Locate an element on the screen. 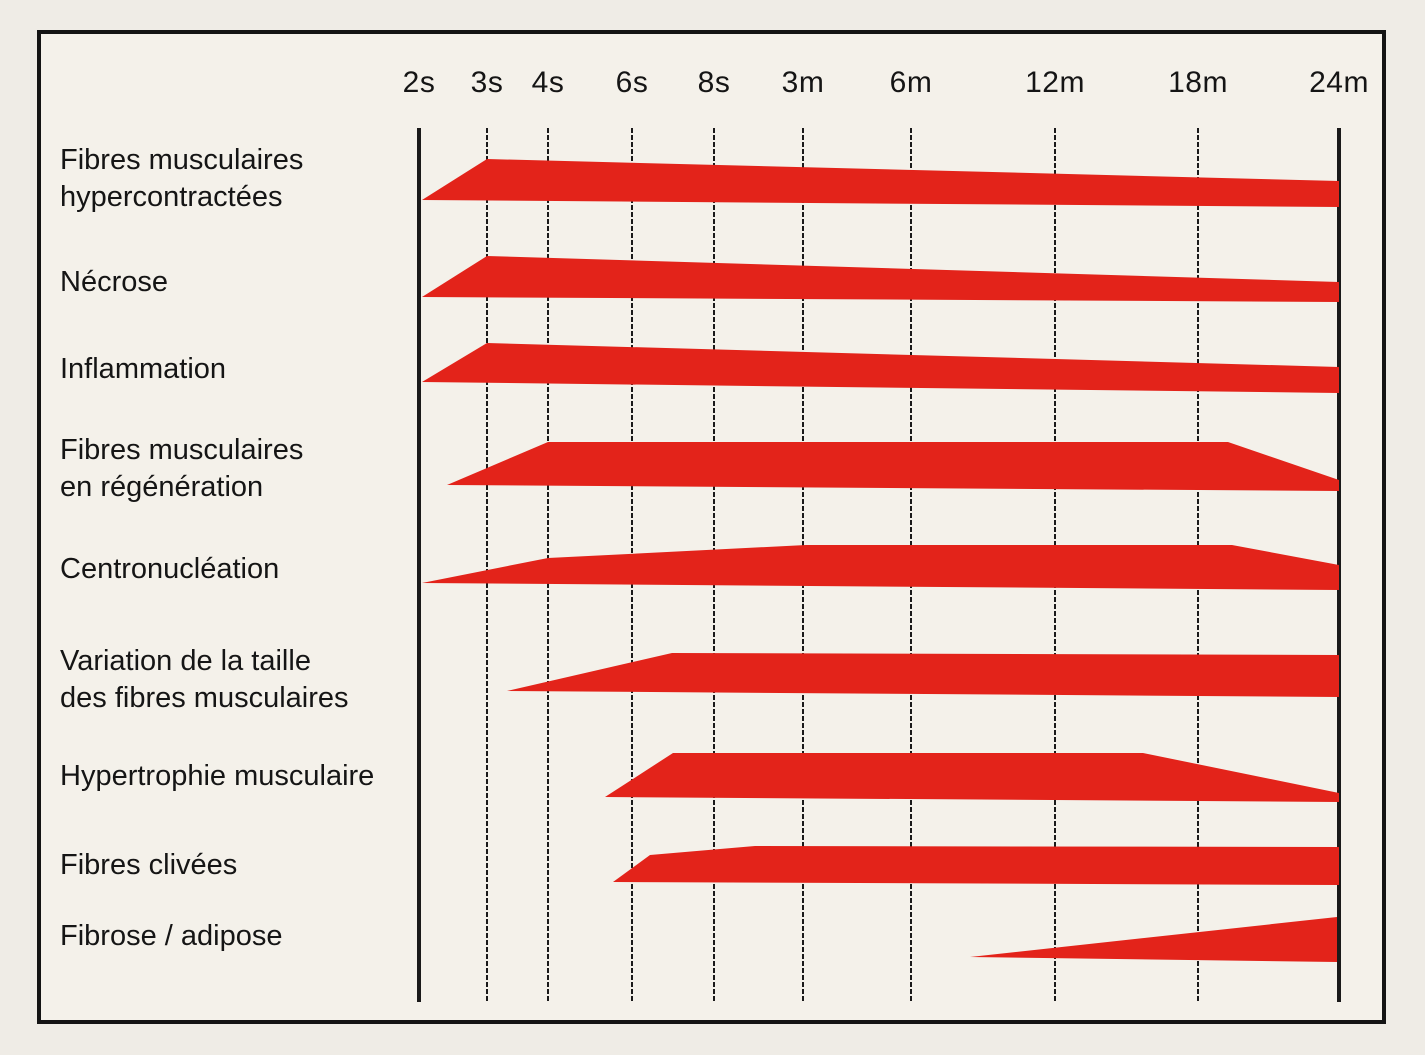 Image resolution: width=1425 pixels, height=1055 pixels. row-label-line: Variation de la taille is located at coordinates (185, 661).